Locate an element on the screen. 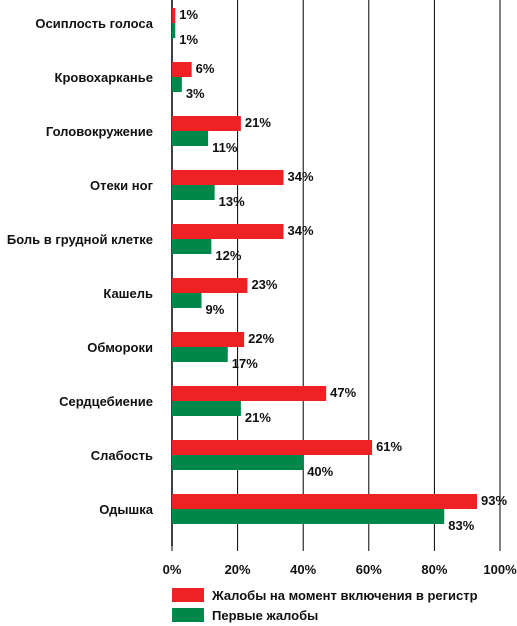 The image size is (517, 626). category-label: Кровохарканье is located at coordinates (104, 77).